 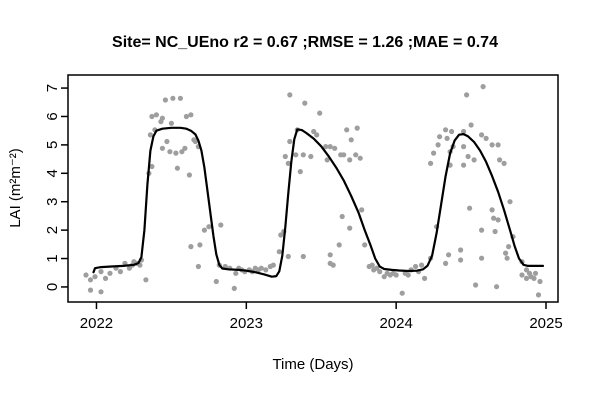 What do you see at coordinates (52, 88) in the screenshot?
I see `y-tick-label: 7` at bounding box center [52, 88].